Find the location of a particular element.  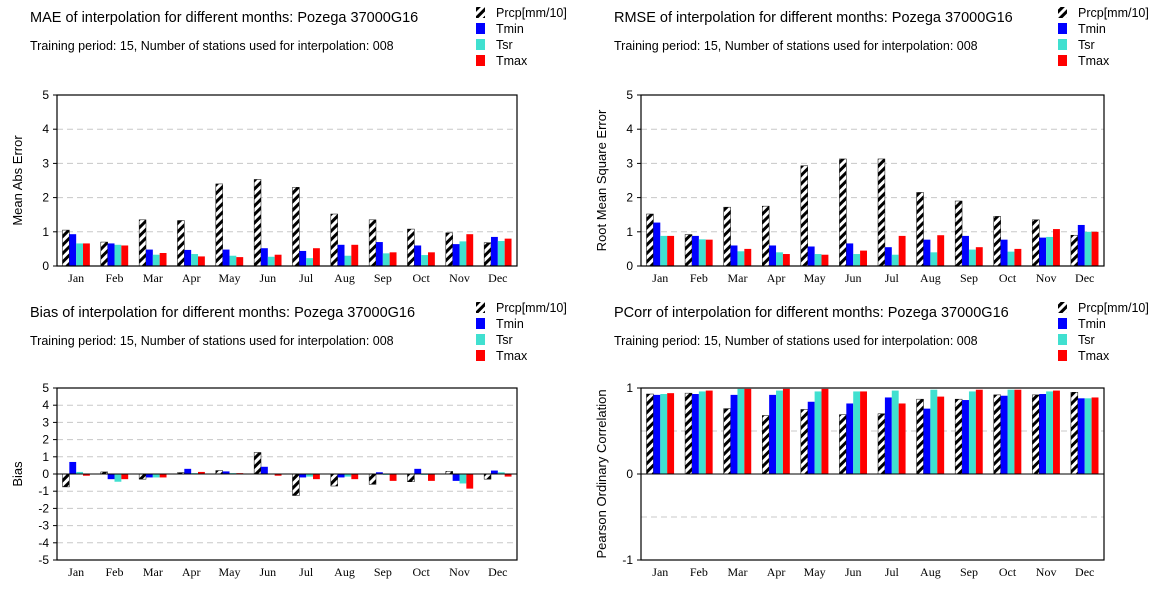

x-tick-label: Dec is located at coordinates (1084, 572).